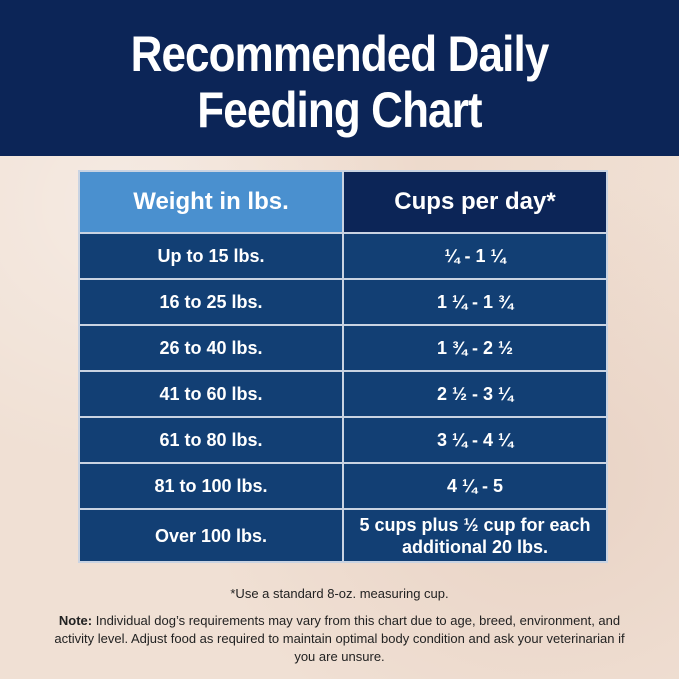 The image size is (679, 679). What do you see at coordinates (75, 620) in the screenshot?
I see `note-label: Note:` at bounding box center [75, 620].